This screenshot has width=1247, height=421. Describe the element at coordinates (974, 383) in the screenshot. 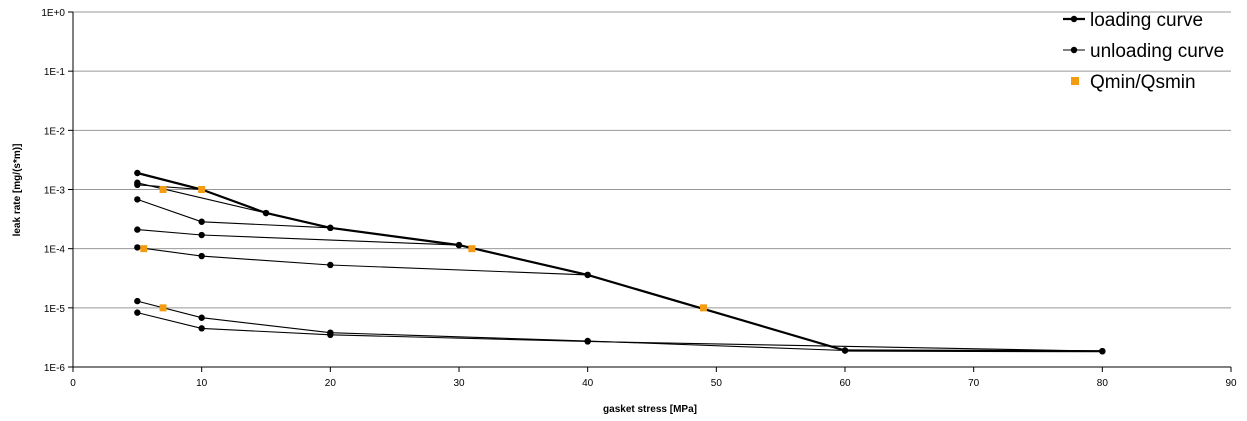

I see `x-tick-label: 70` at that location.